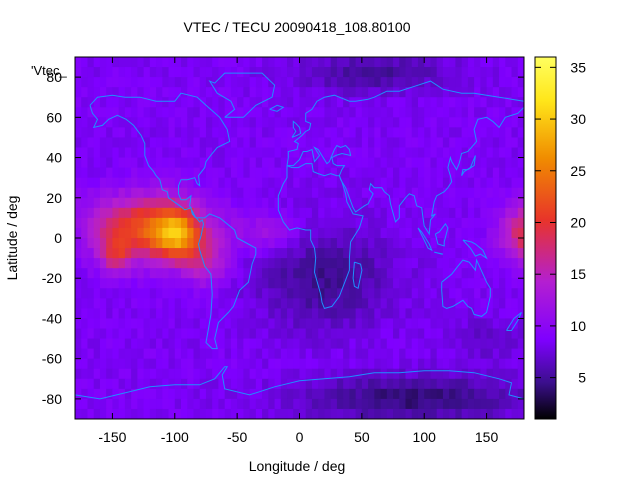  What do you see at coordinates (300, 437) in the screenshot?
I see `x-tick-label: 0` at bounding box center [300, 437].